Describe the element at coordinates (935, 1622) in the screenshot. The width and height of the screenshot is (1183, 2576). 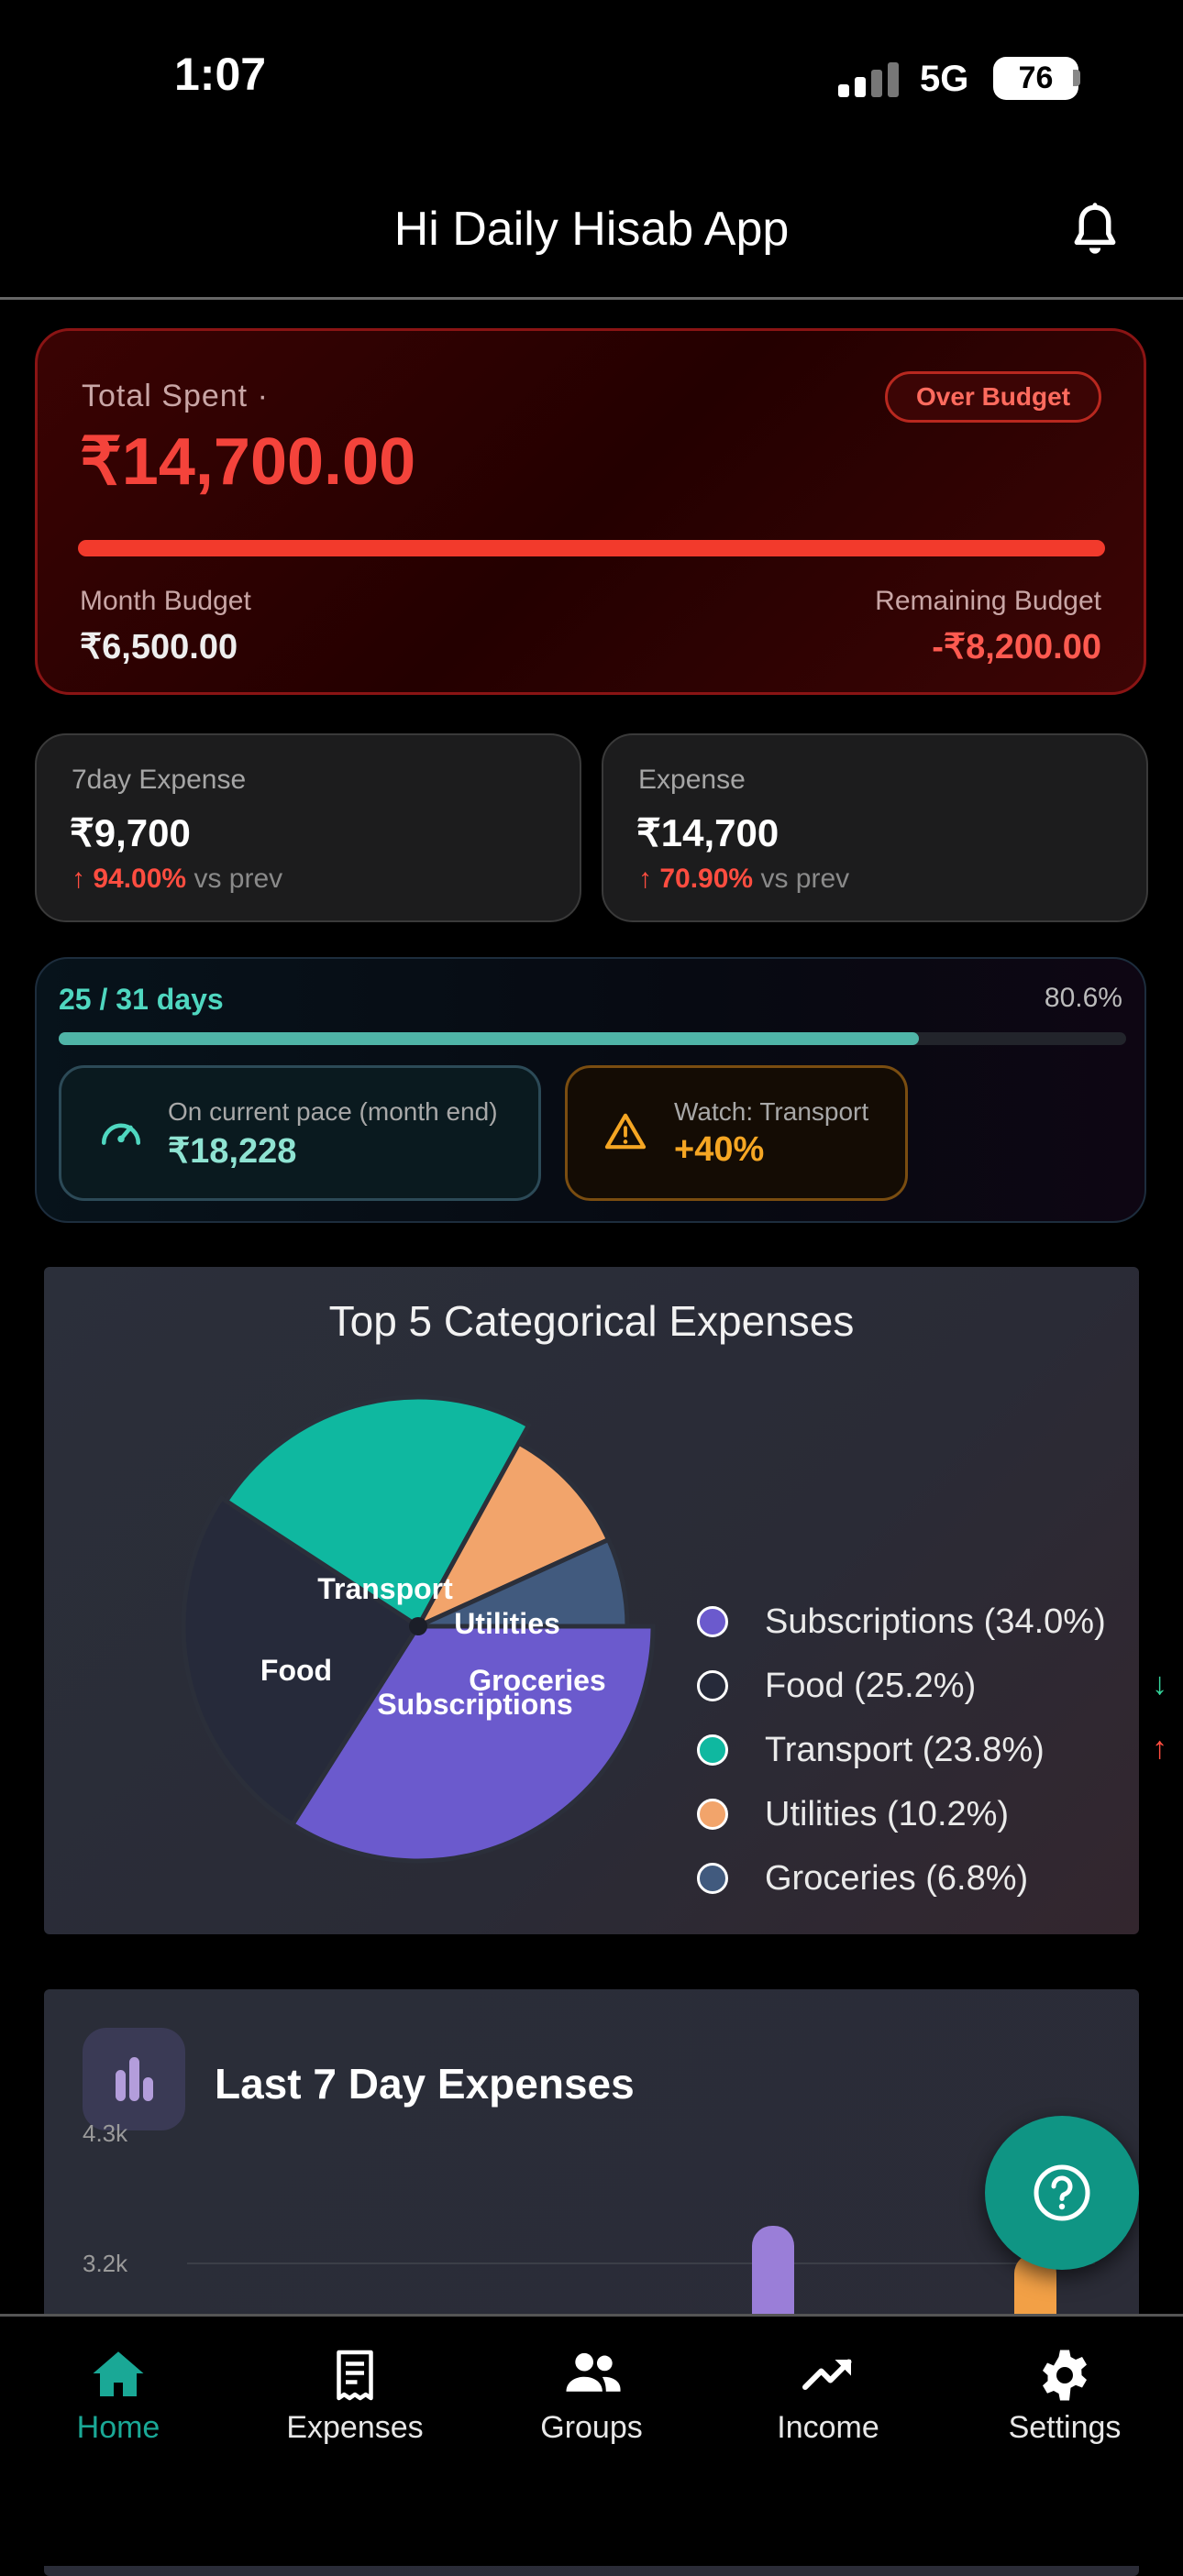
I see `legend-label: Subscriptions (34.0%)` at that location.